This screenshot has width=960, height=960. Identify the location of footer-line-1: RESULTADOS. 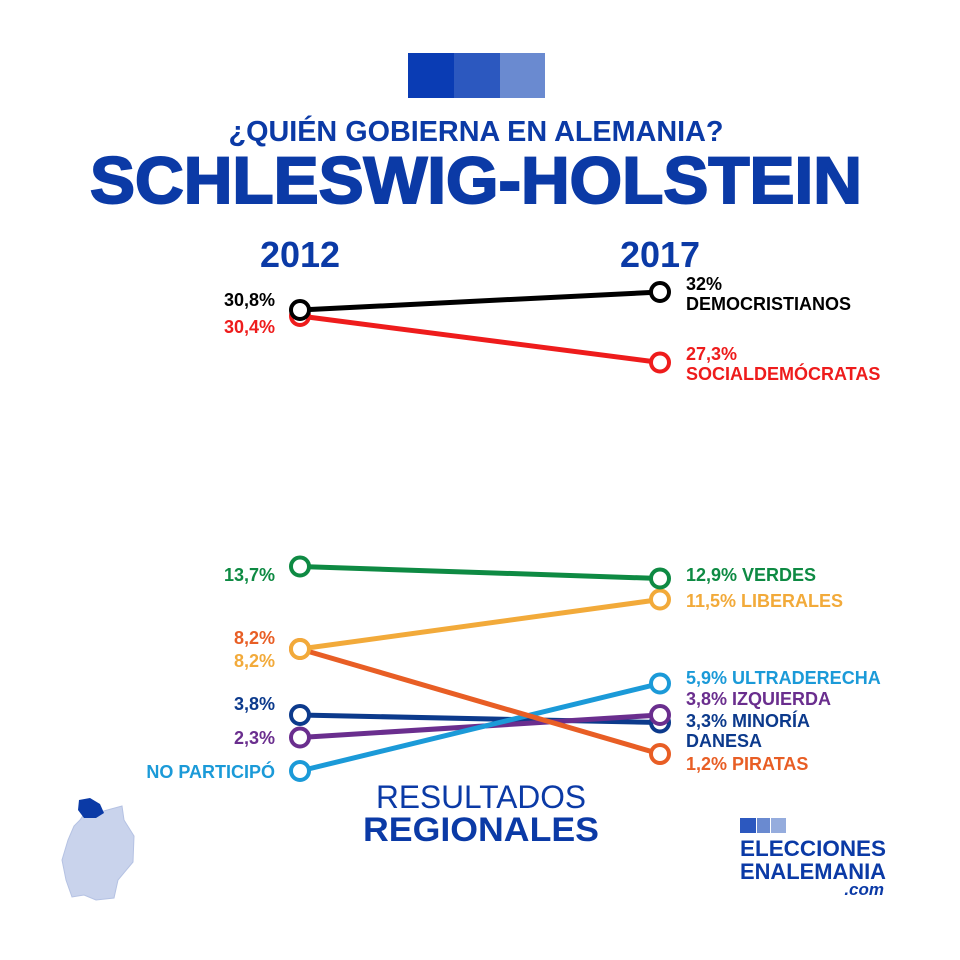
(481, 797).